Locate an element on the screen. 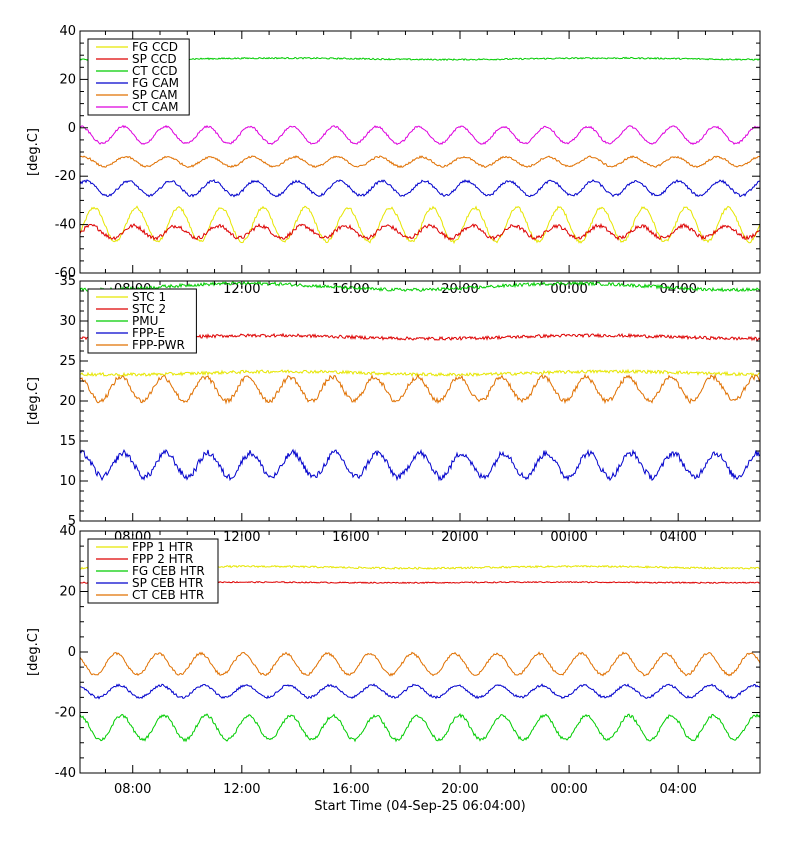 The width and height of the screenshot is (800, 850). y-tick-label: -60 is located at coordinates (65, 273).